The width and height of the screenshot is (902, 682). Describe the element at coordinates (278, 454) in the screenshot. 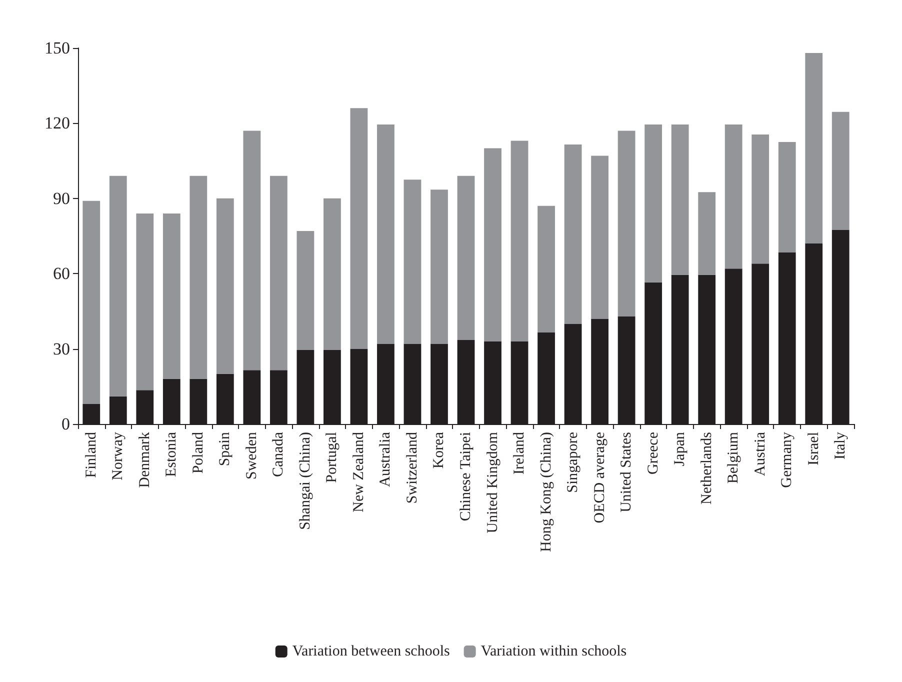

I see `x-tick-label: Canada` at that location.